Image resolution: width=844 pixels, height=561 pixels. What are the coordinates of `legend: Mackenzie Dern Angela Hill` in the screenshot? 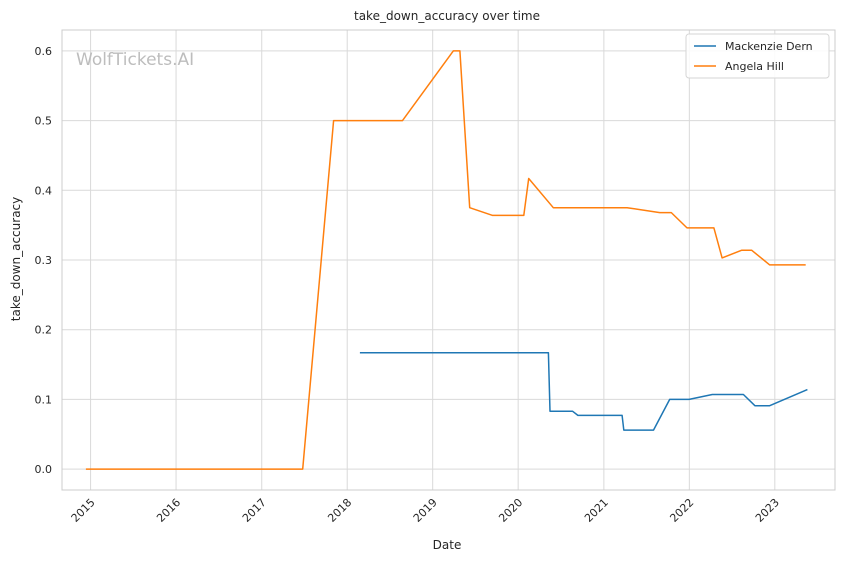 It's located at (757, 56).